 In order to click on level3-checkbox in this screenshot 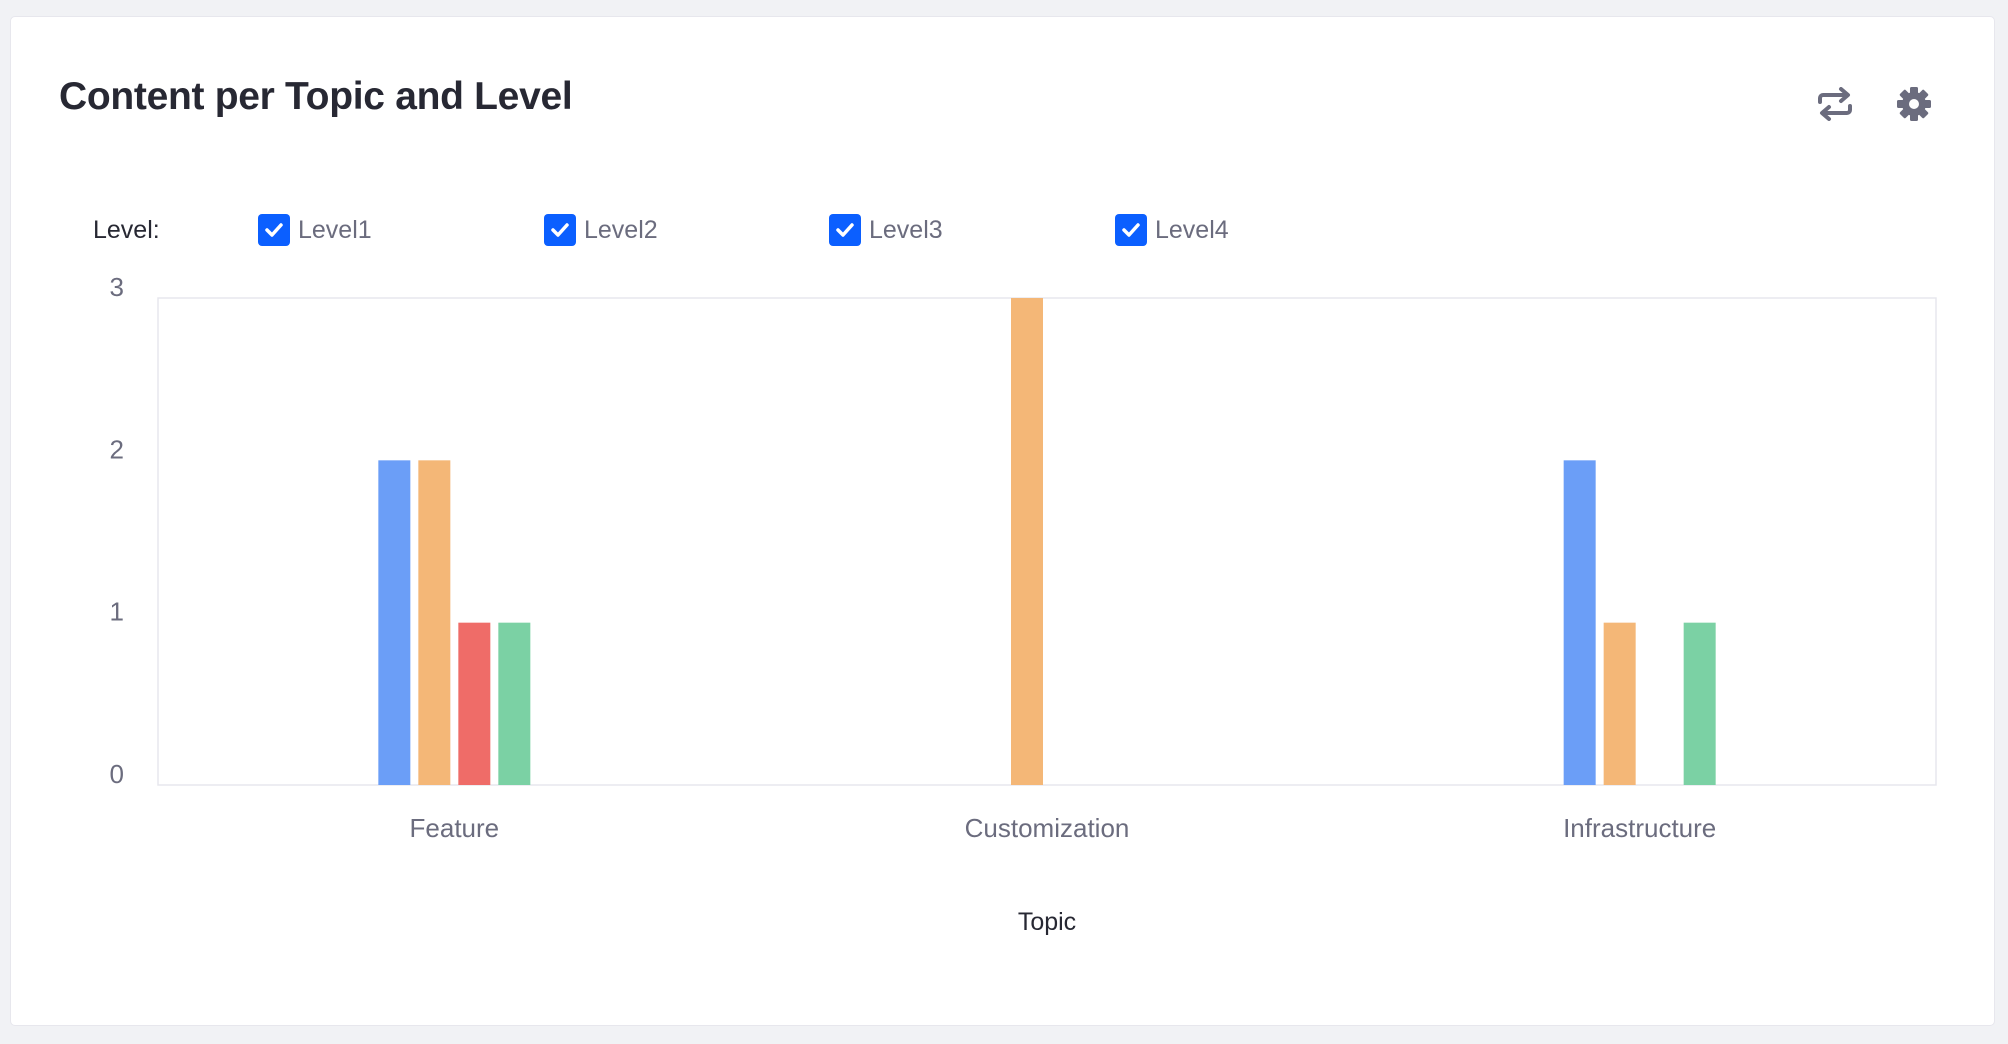, I will do `click(845, 230)`.